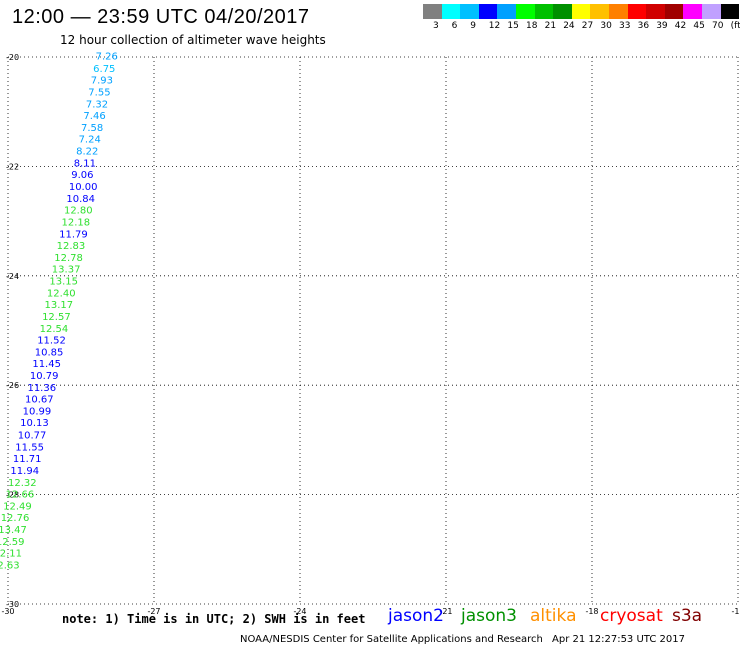 Image resolution: width=740 pixels, height=650 pixels. Describe the element at coordinates (61, 294) in the screenshot. I see `wave-height-value: 12.40` at that location.